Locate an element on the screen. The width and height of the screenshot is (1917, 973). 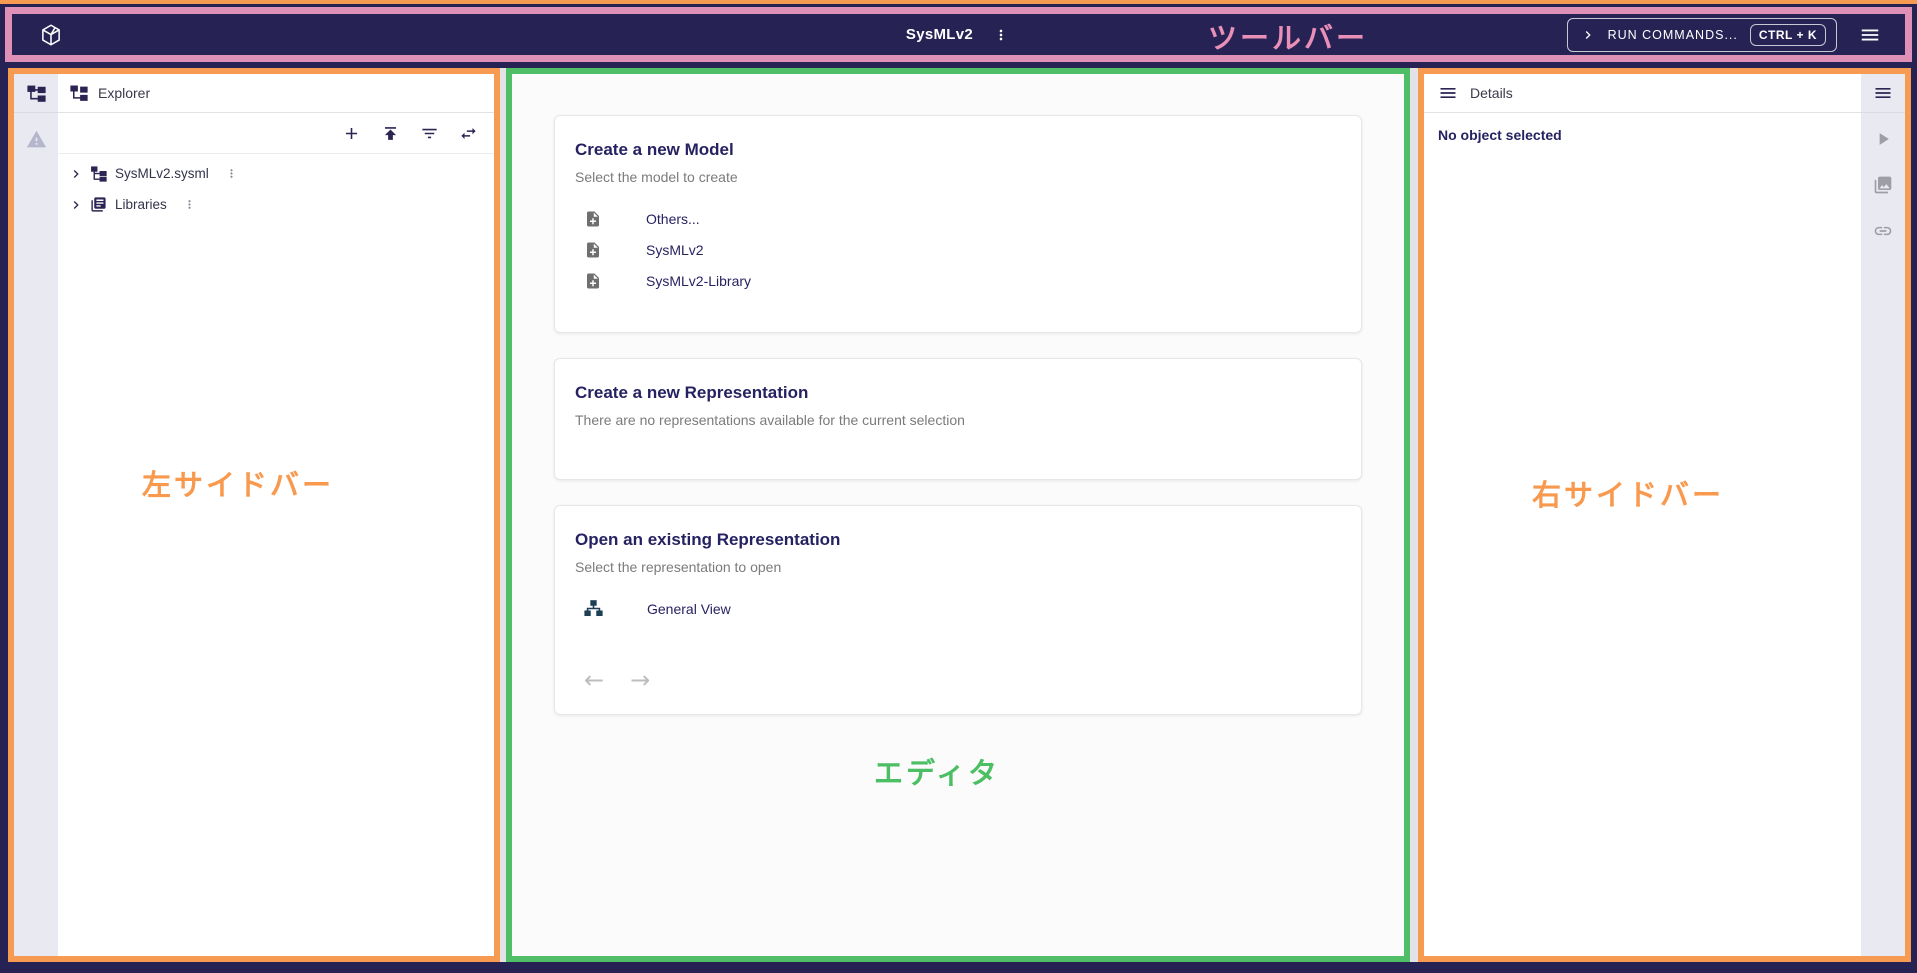
tree-item-sysmlv2-sysml: SysMLv2.sysml is located at coordinates (276, 173).